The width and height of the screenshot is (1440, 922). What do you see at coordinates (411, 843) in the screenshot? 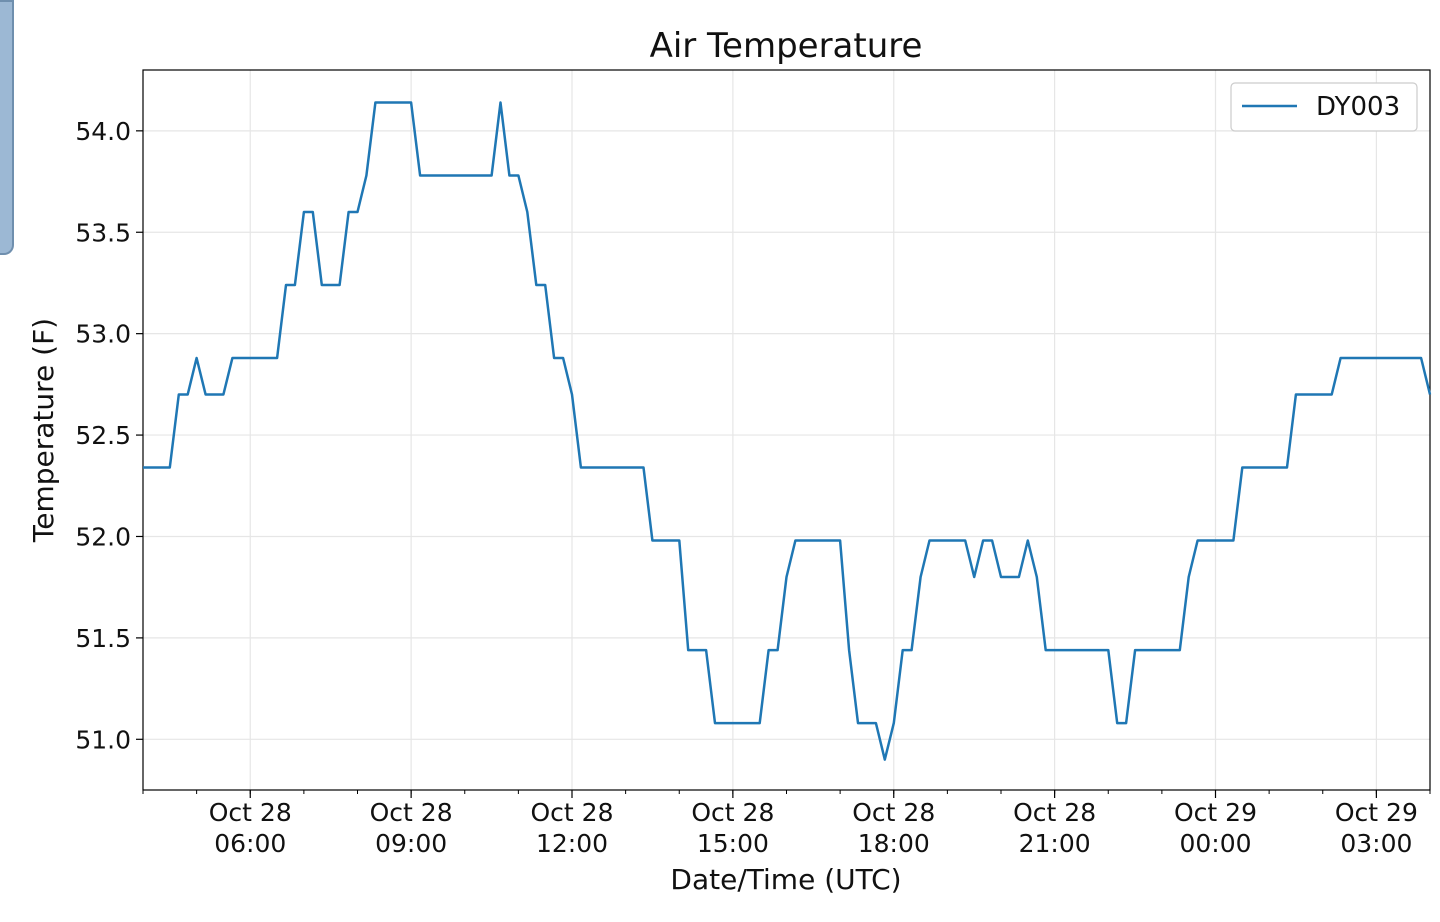
I see `x-tick-label-time: 09:00` at bounding box center [411, 843].